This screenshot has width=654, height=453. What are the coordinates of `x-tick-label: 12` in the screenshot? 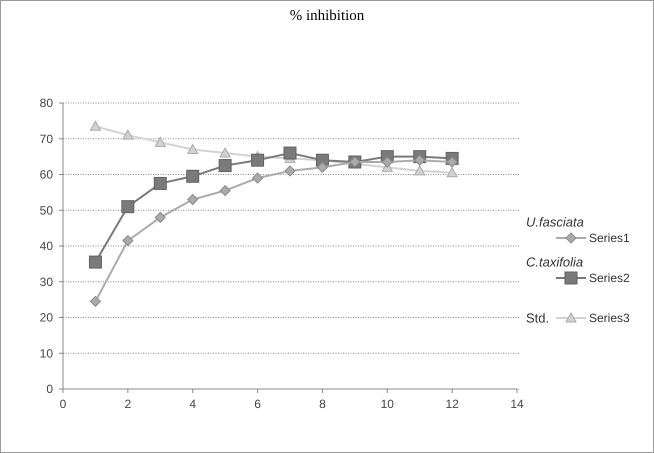 It's located at (452, 404).